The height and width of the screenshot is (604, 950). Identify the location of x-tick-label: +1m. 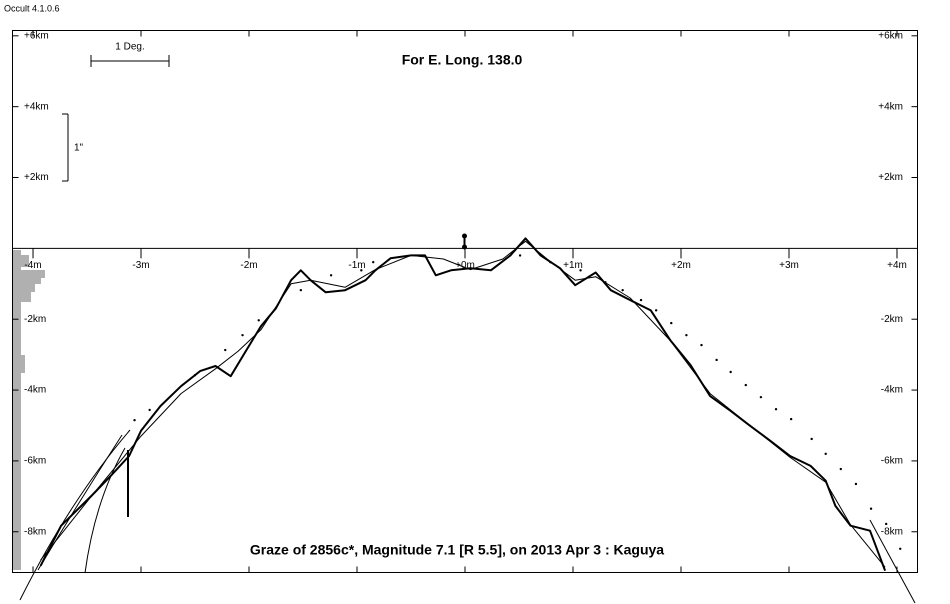
(573, 265).